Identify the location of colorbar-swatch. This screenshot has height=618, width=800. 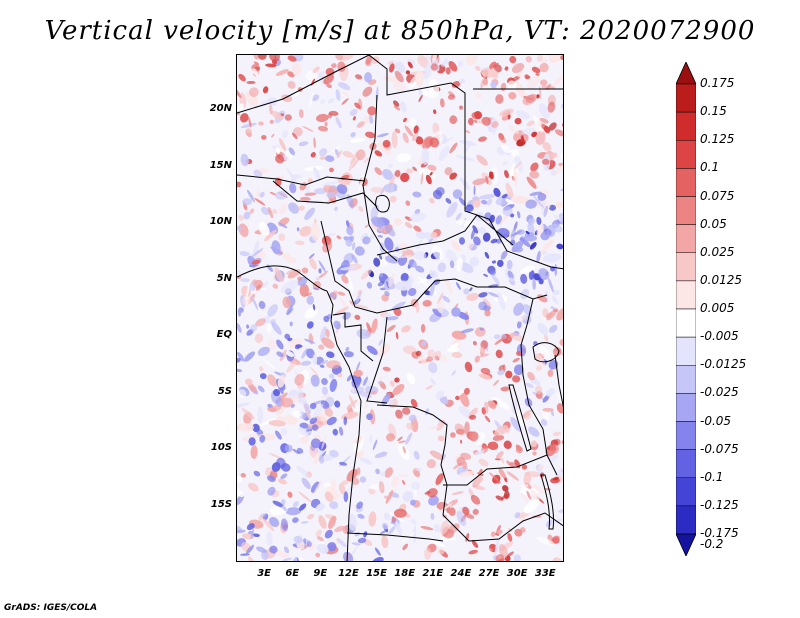
(686, 323).